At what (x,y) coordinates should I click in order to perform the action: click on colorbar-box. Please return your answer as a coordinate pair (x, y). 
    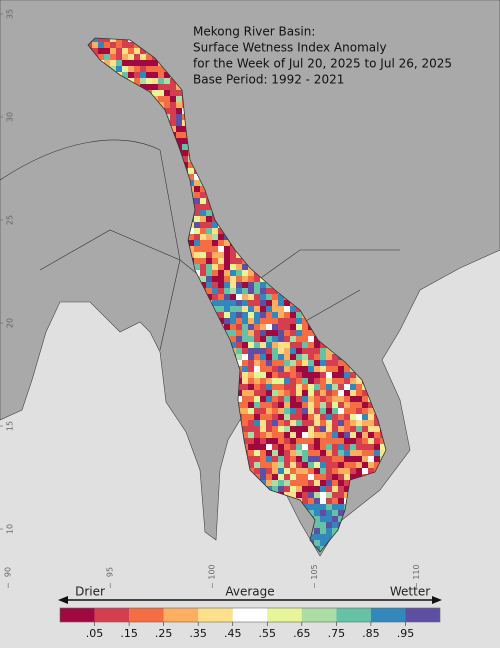
    Looking at the image, I should click on (353, 615).